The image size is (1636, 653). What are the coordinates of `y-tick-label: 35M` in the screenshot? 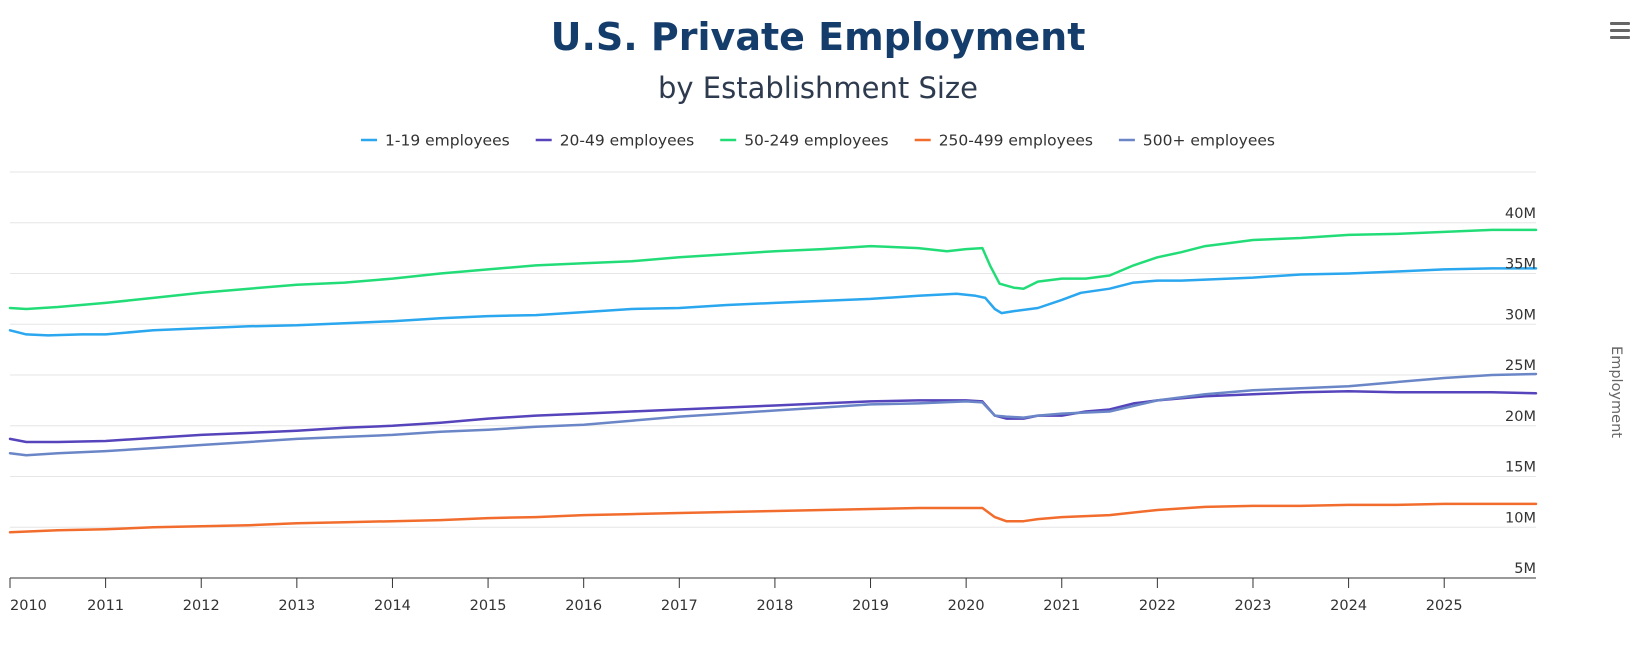 It's located at (1520, 265).